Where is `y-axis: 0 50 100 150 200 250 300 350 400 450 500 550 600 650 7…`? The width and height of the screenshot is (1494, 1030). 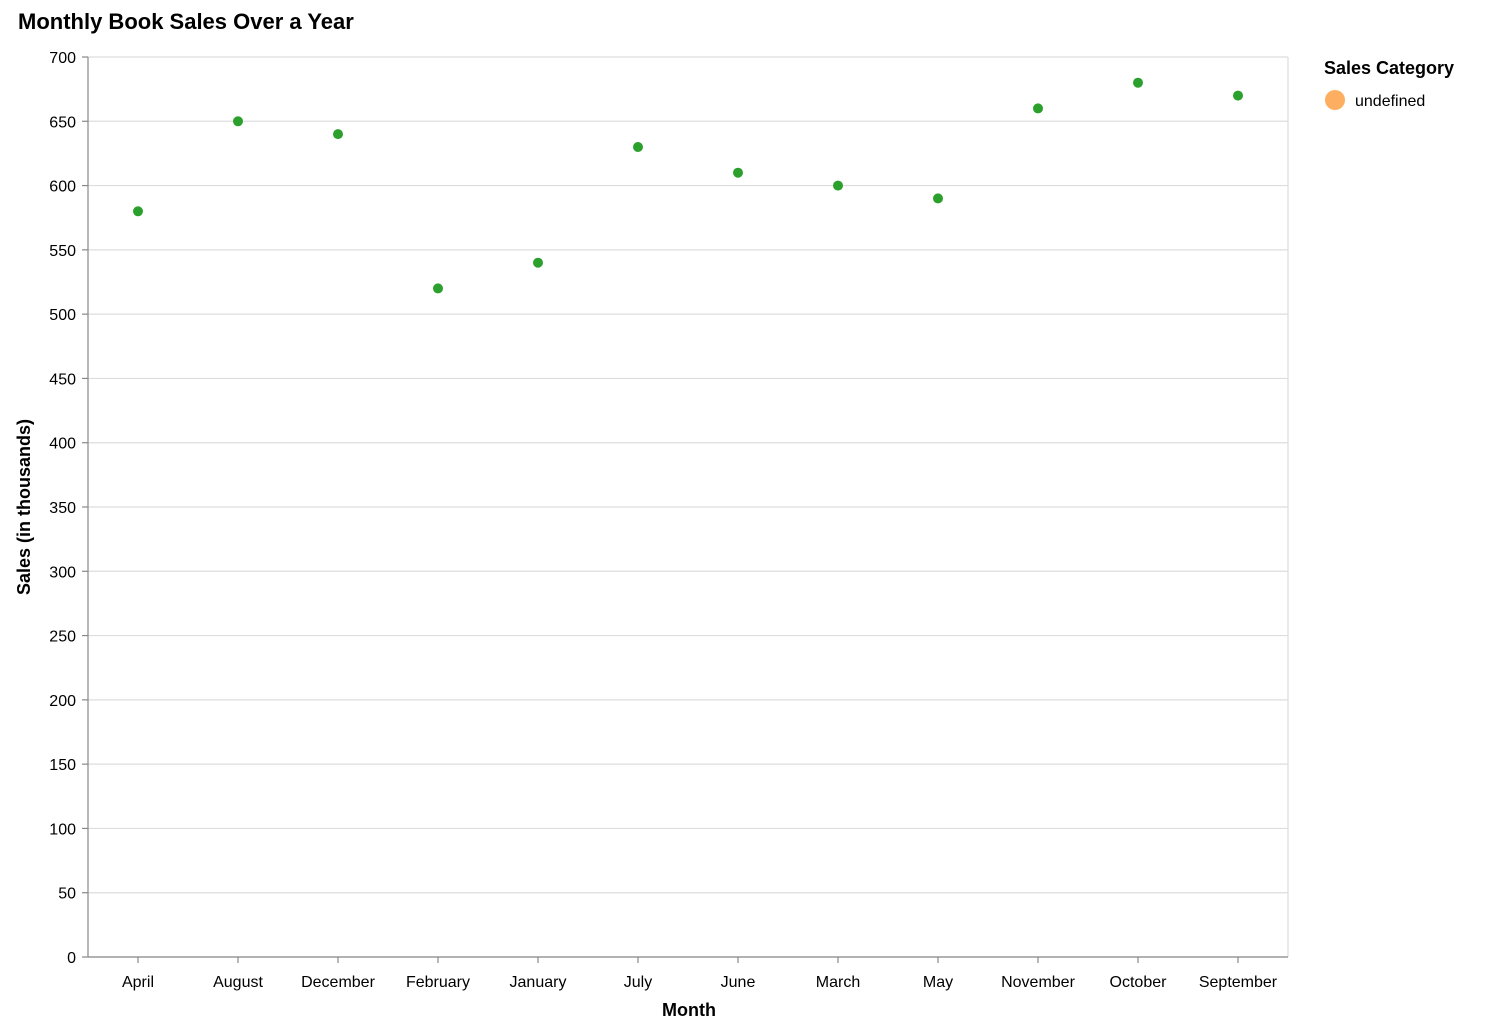 y-axis: 0 50 100 150 200 250 300 350 400 450 500 550 600 650 7… is located at coordinates (69, 508).